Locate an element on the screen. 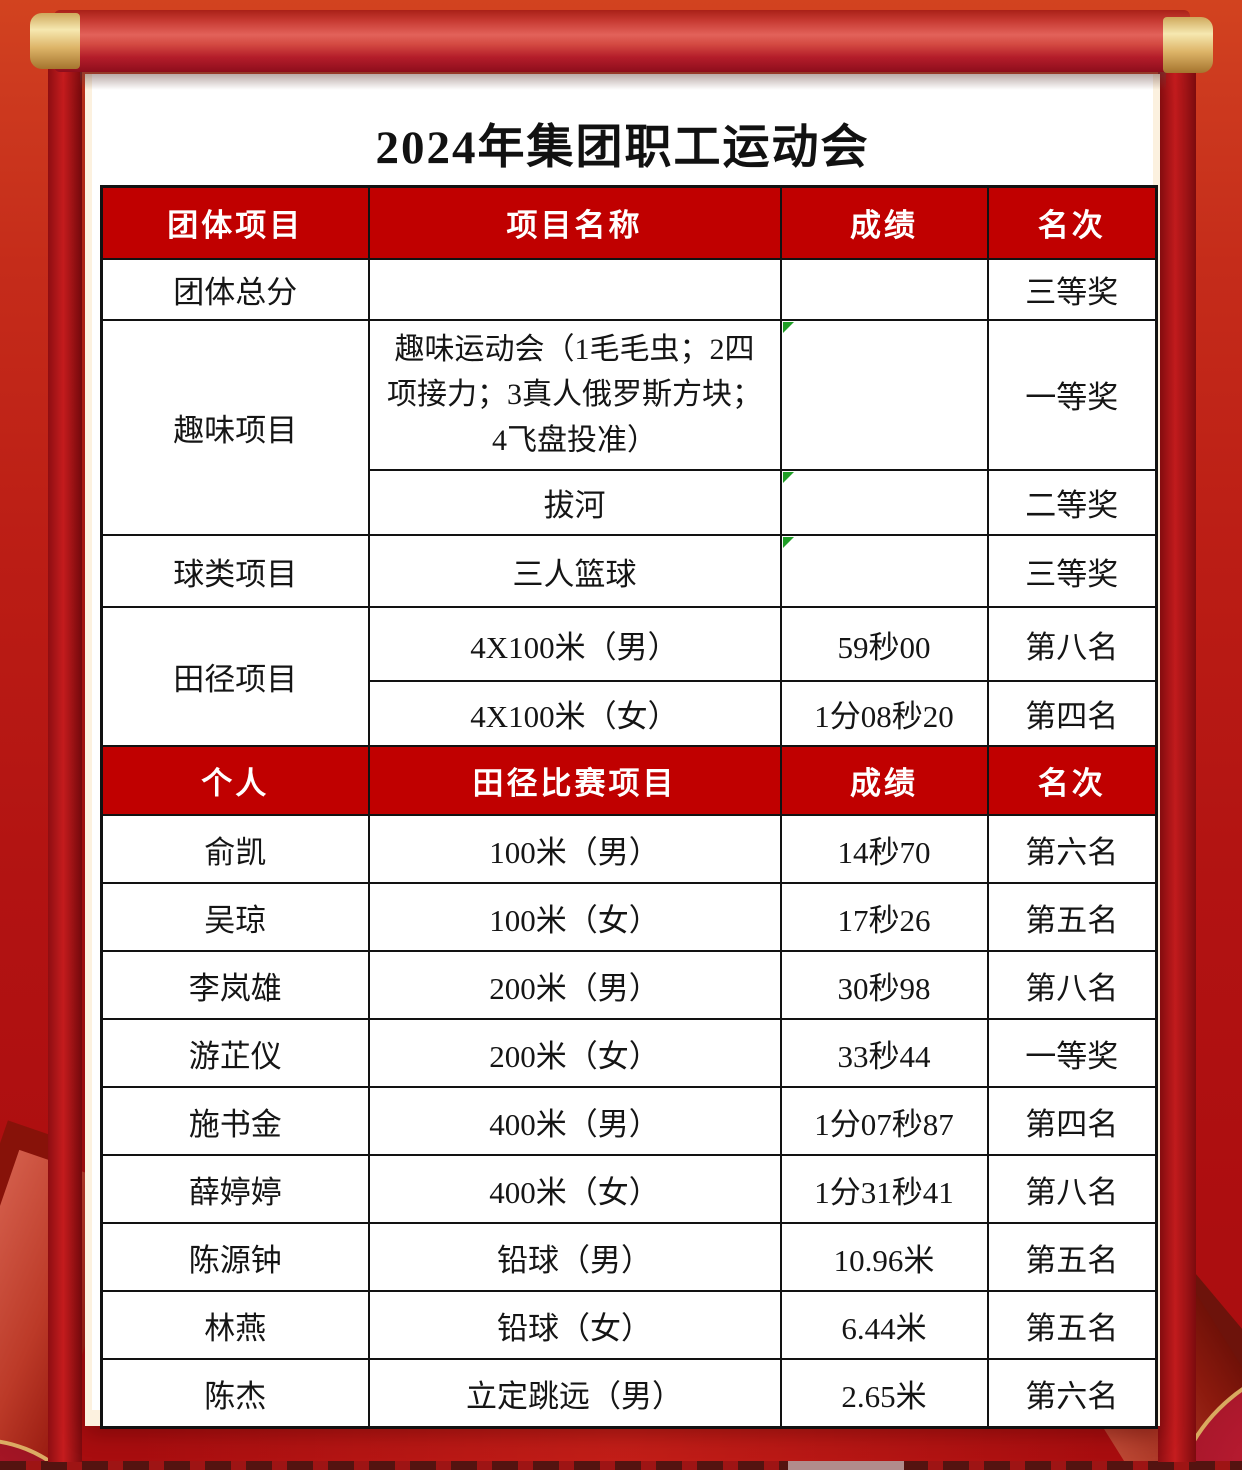  table-row: 李岚雄 200米（男） 30秒98 第八名 is located at coordinates (629, 985).